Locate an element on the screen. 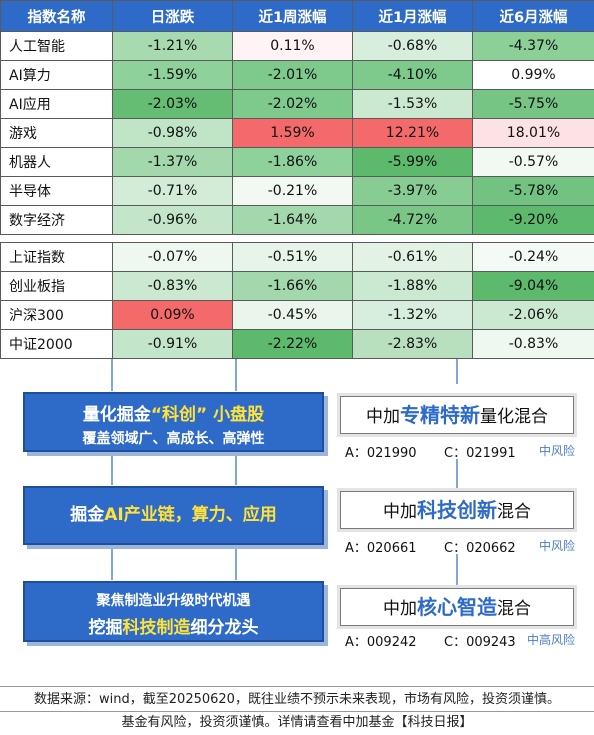  fund-name-box: 中加专精特新量化混合 is located at coordinates (457, 415).